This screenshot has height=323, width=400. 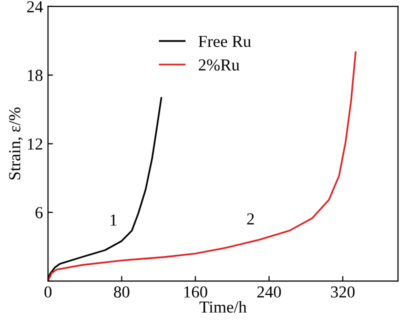 I want to click on legend-label: 2%Ru, so click(x=219, y=65).